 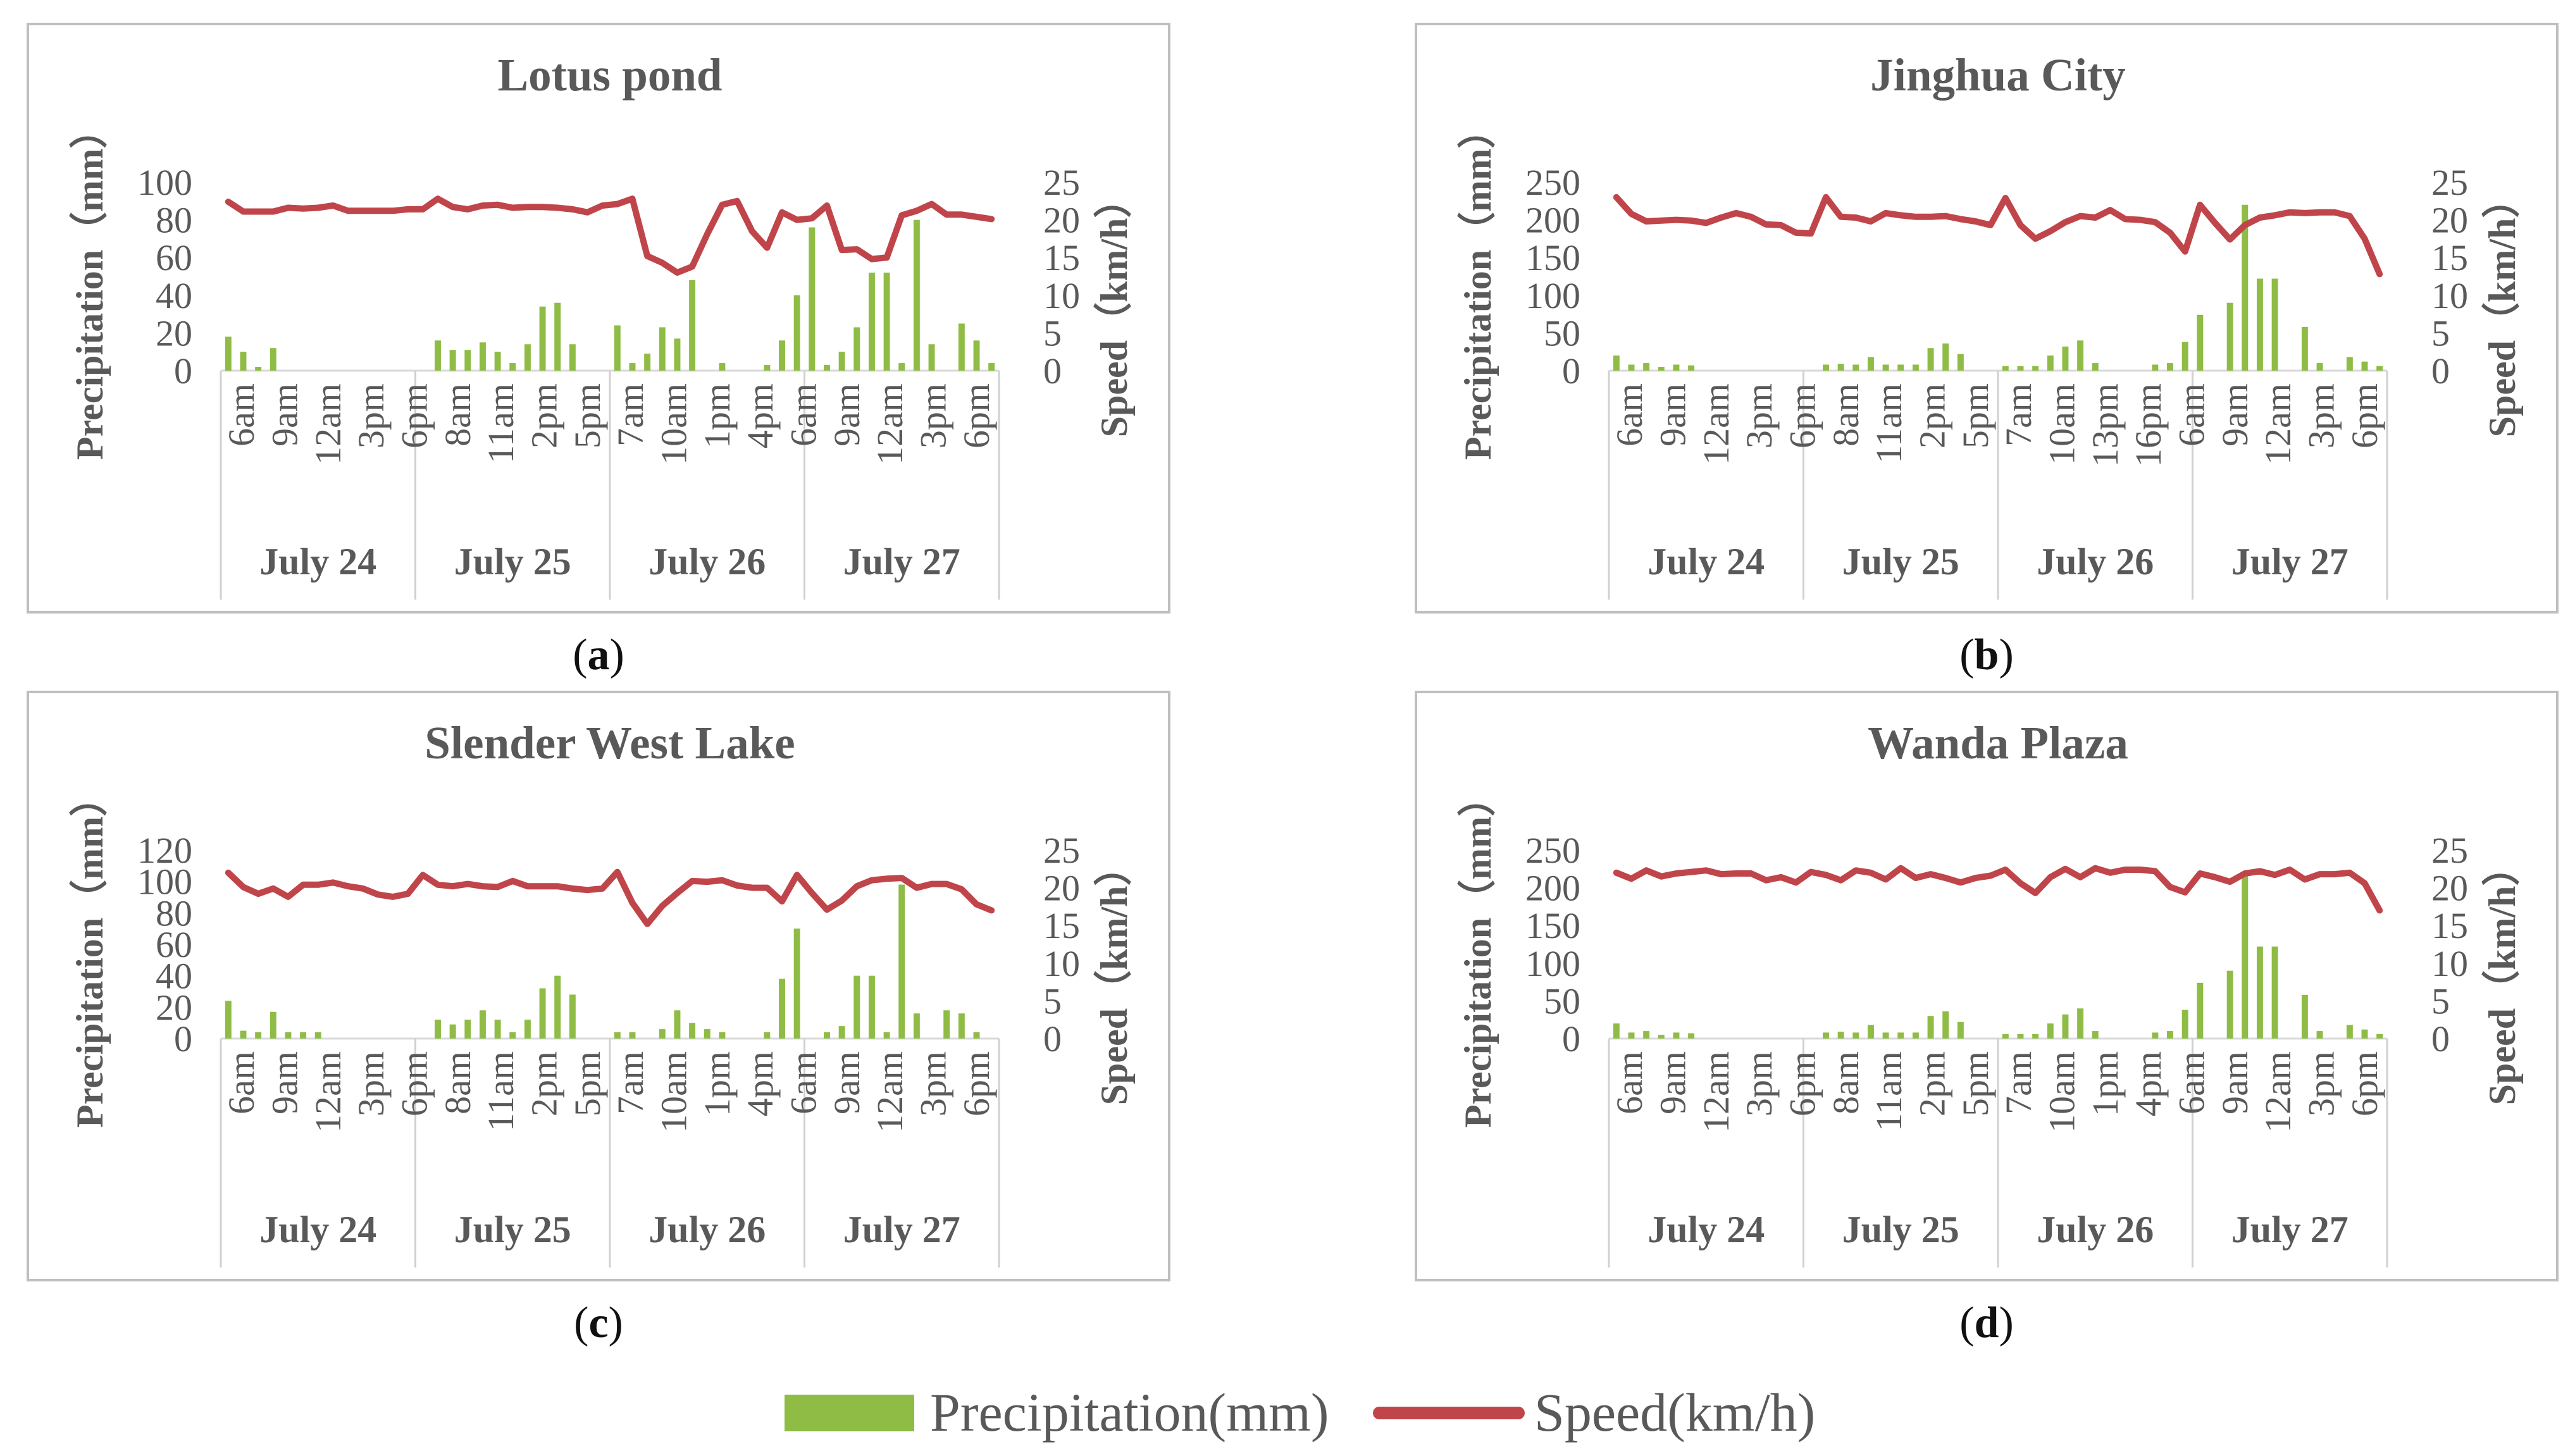 What do you see at coordinates (1129, 1412) in the screenshot?
I see `legend-precipitation-label: Precipitation(mm)` at bounding box center [1129, 1412].